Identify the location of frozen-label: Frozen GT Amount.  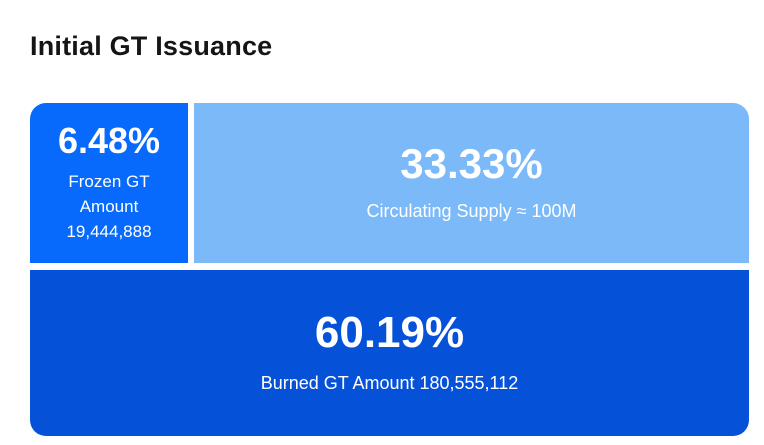
(109, 193).